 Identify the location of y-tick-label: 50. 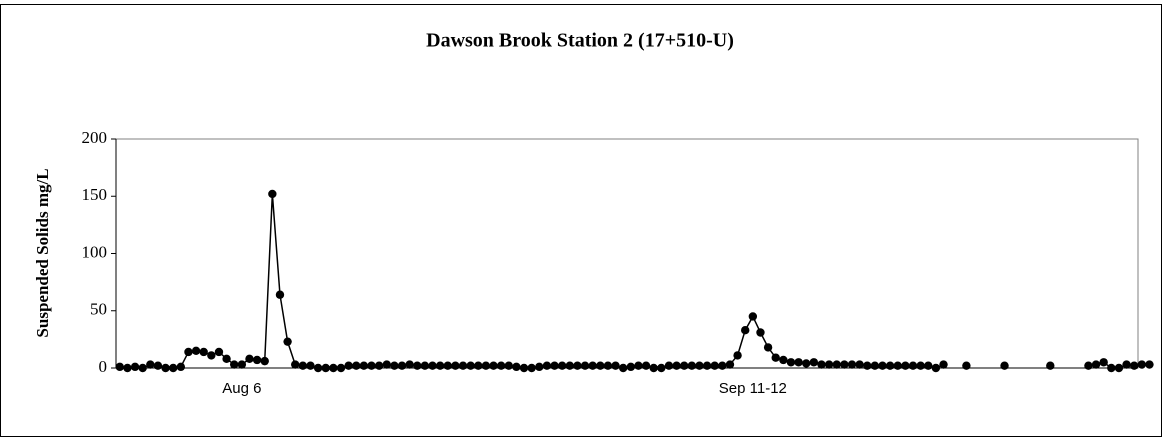
(98, 309).